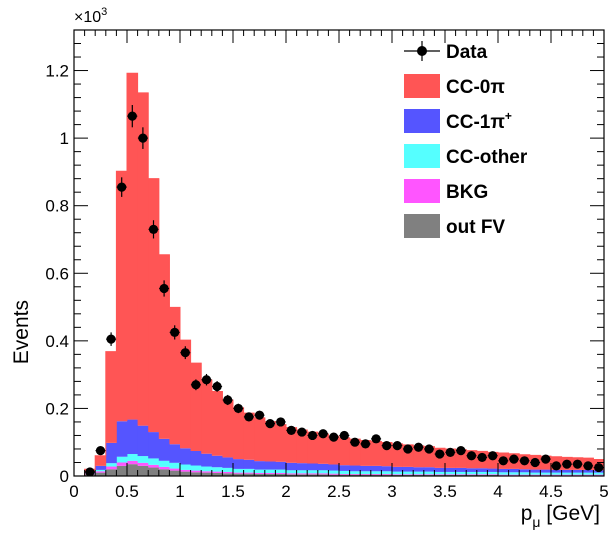  What do you see at coordinates (90, 16) in the screenshot?
I see `y-multiplier: ×10³` at bounding box center [90, 16].